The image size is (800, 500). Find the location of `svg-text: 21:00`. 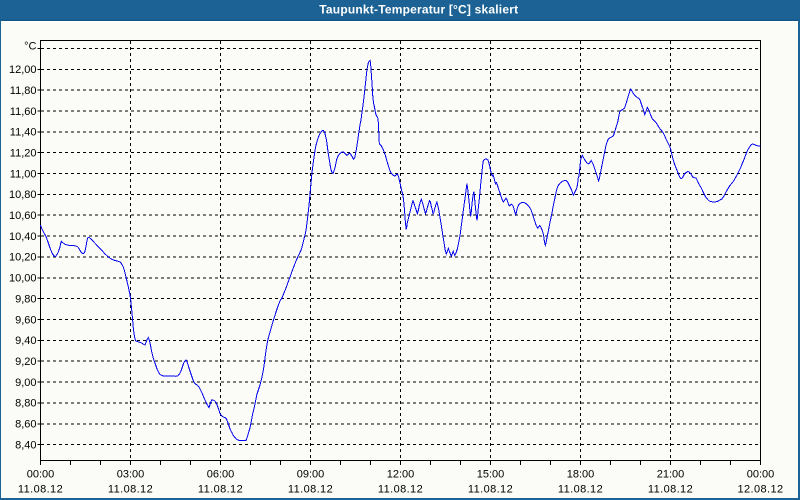

svg-text: 21:00 is located at coordinates (671, 475).